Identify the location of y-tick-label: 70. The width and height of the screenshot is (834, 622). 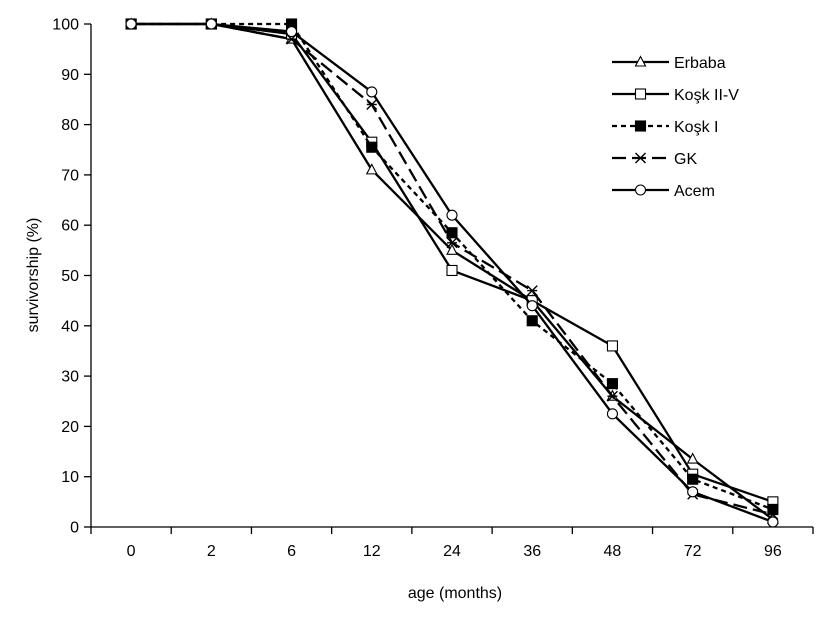
(70, 175).